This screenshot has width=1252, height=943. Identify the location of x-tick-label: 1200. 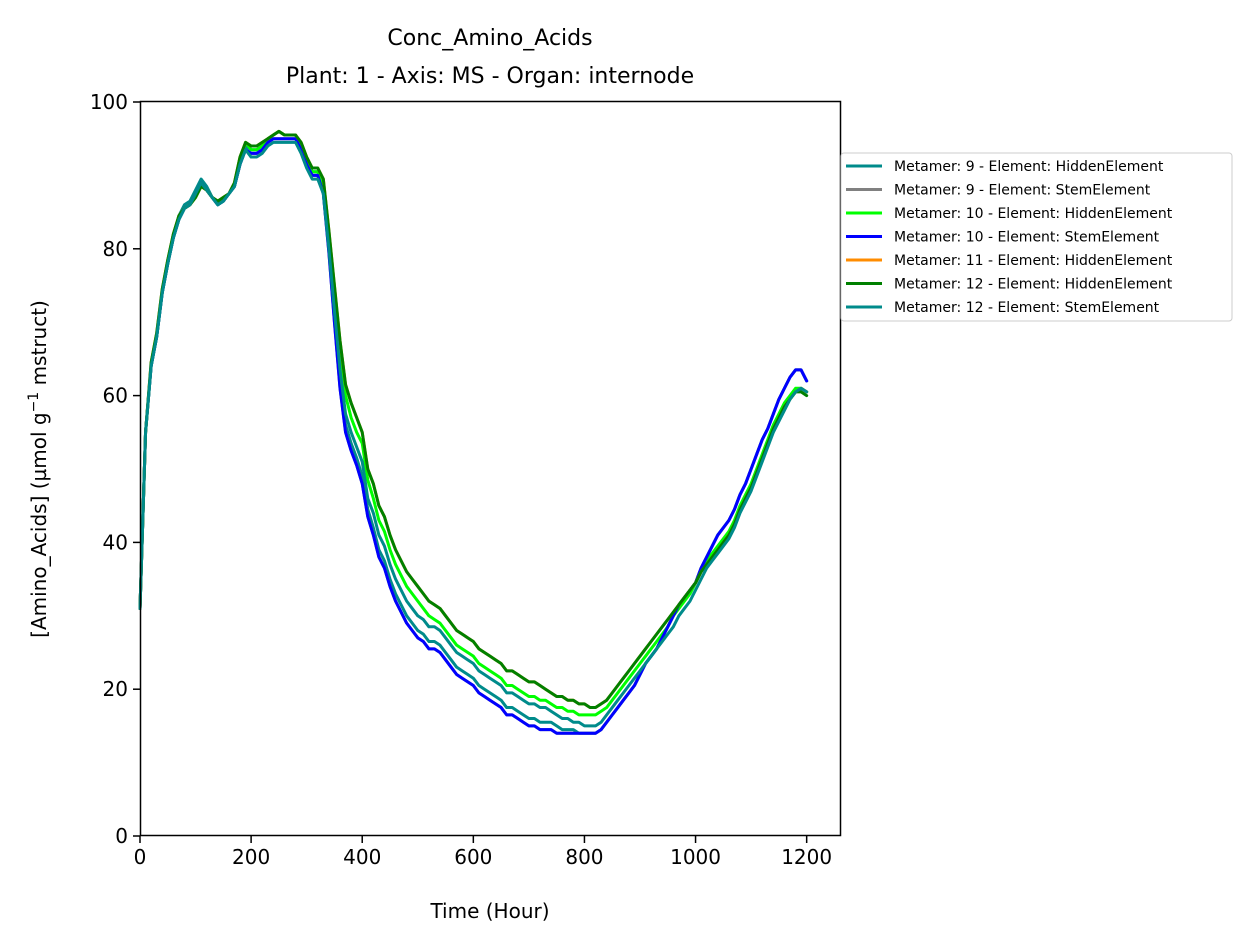
(806, 857).